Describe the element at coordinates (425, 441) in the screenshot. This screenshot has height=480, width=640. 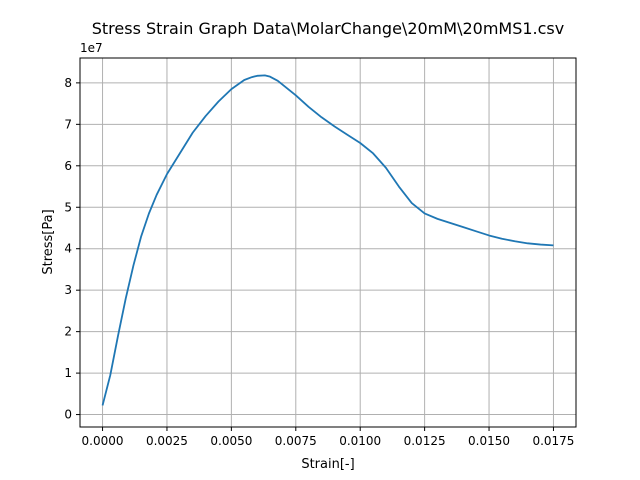
I see `x-tick-label: 0.0125` at that location.